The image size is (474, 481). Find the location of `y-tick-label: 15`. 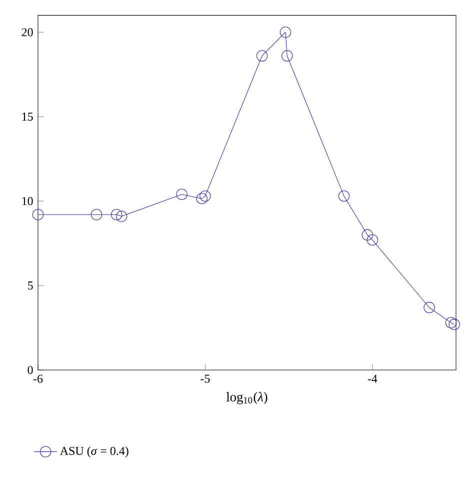

y-tick-label: 15 is located at coordinates (27, 116).